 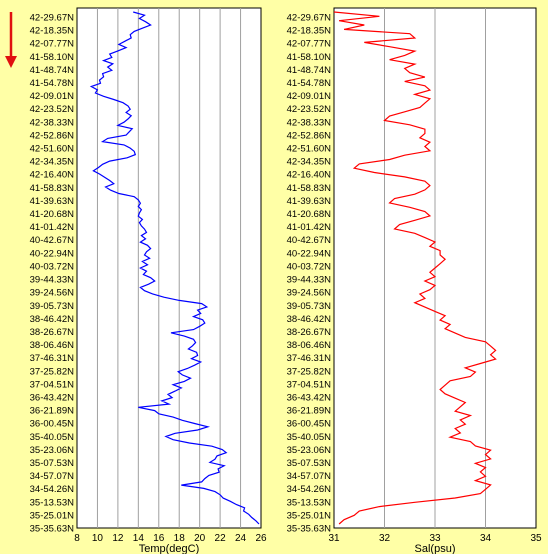 What do you see at coordinates (309, 201) in the screenshot?
I see `salinity-y-tick-label: 41-39.63N` at bounding box center [309, 201].